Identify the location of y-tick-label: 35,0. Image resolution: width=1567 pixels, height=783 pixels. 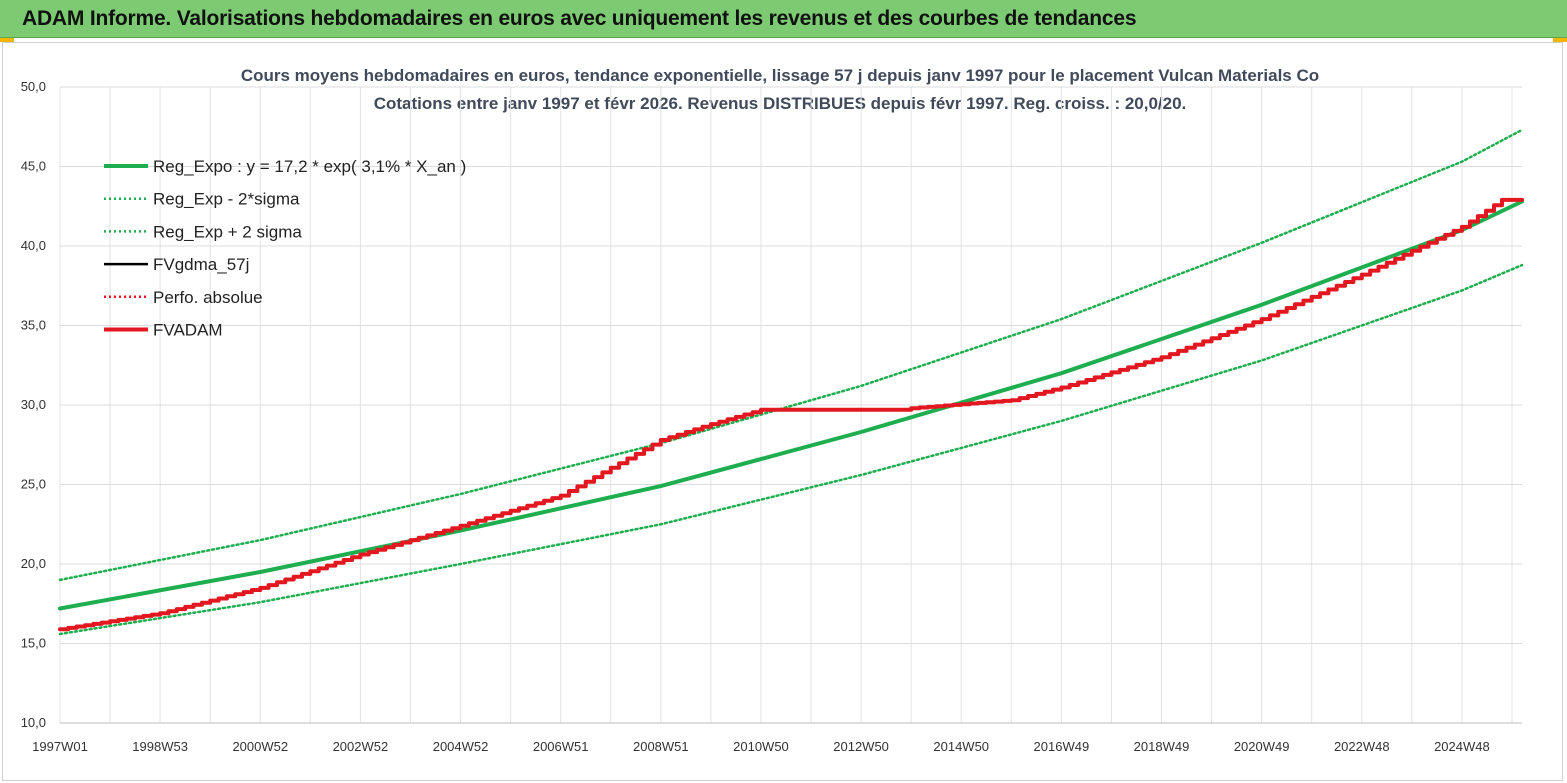
(33, 325).